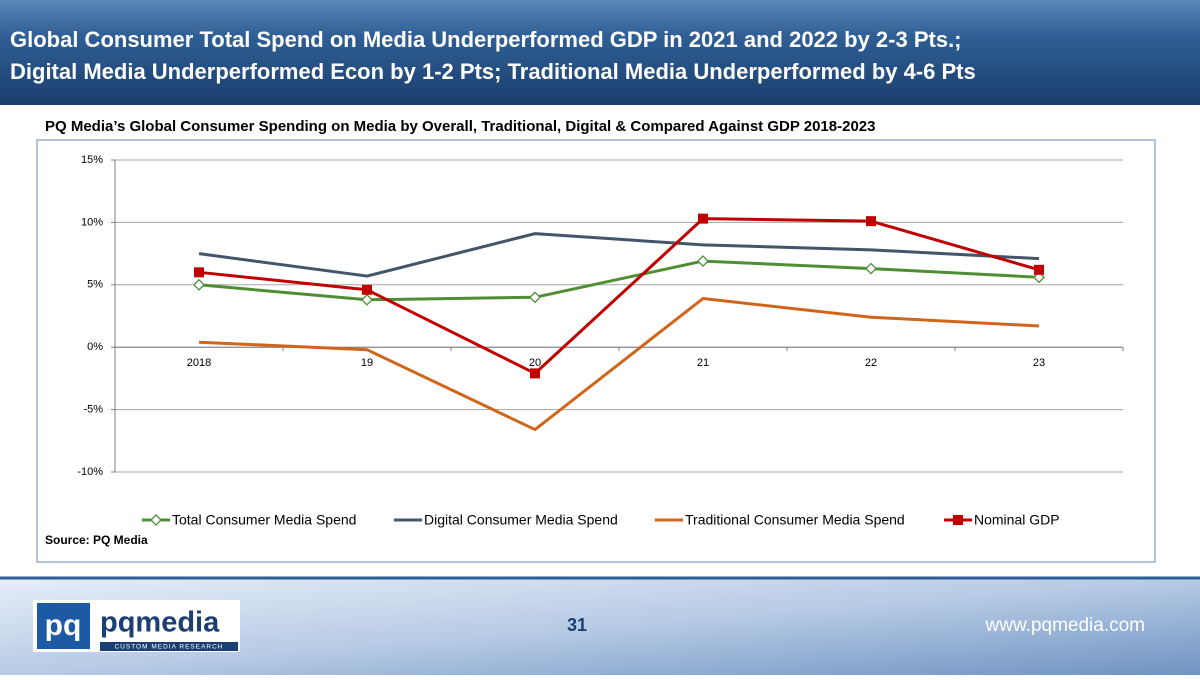 The height and width of the screenshot is (680, 1200). I want to click on website-url: www.pqmedia.com, so click(1065, 625).